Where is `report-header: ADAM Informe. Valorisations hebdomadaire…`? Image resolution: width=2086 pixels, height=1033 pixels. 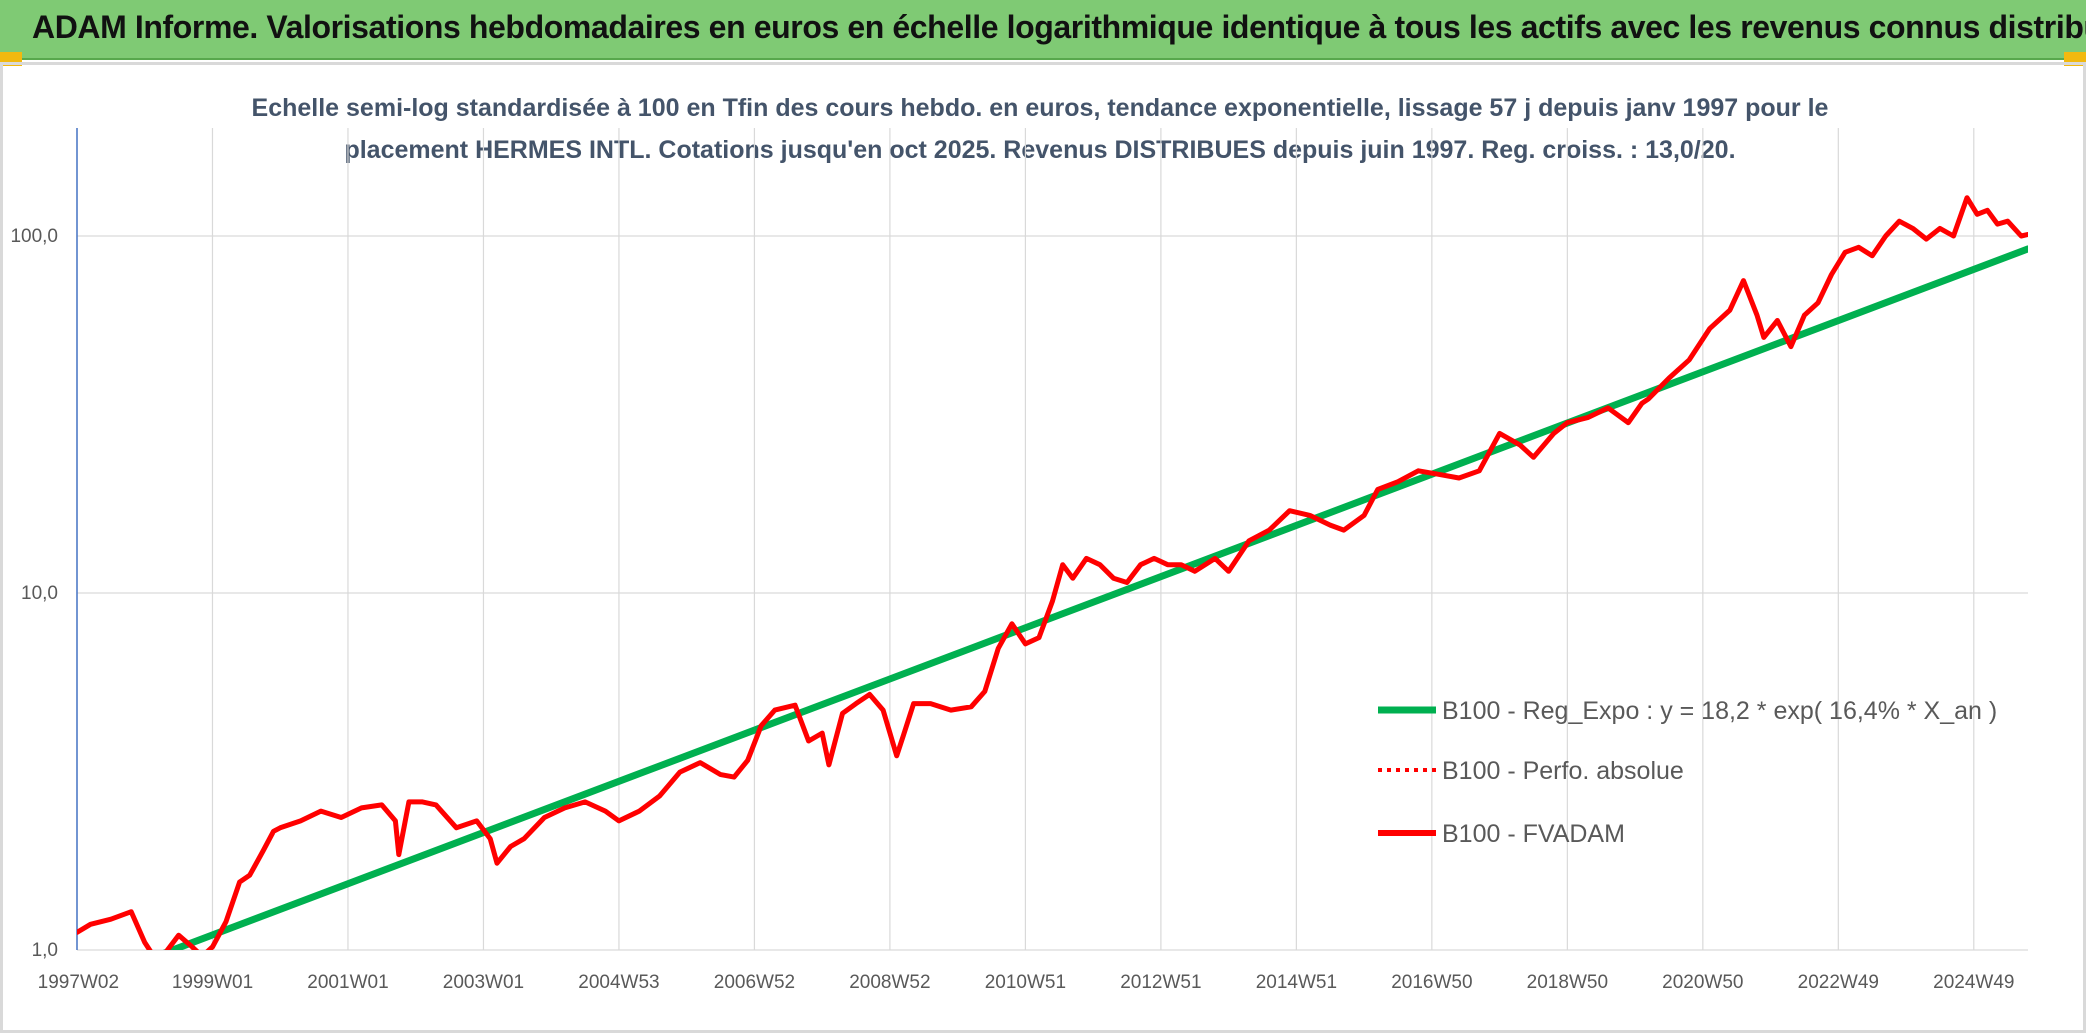 report-header: ADAM Informe. Valorisations hebdomadaire… is located at coordinates (1043, 30).